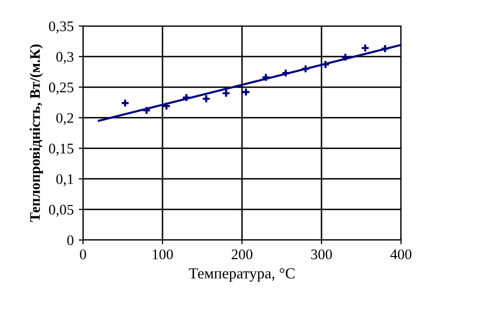 The image size is (486, 324). I want to click on y-tick-label: 0,05, so click(61, 210).